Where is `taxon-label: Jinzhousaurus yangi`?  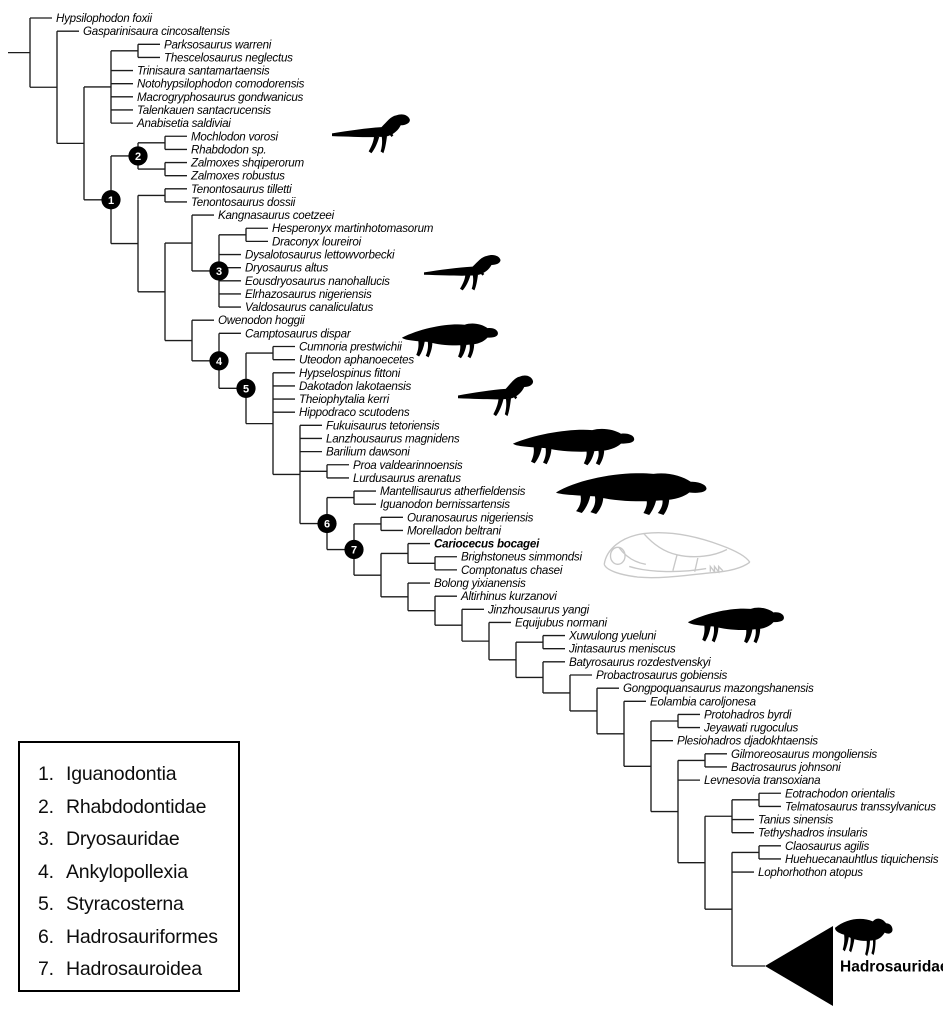 taxon-label: Jinzhousaurus yangi is located at coordinates (538, 609).